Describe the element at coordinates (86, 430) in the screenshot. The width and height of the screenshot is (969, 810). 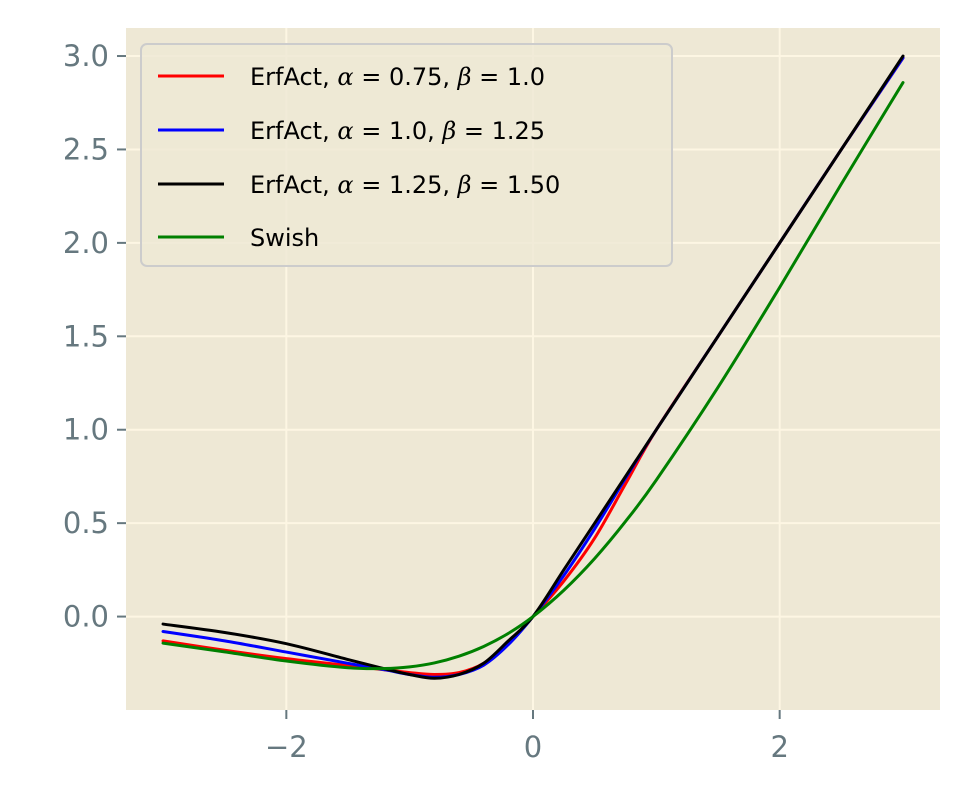
I see `y-tick-label: 1.0` at that location.